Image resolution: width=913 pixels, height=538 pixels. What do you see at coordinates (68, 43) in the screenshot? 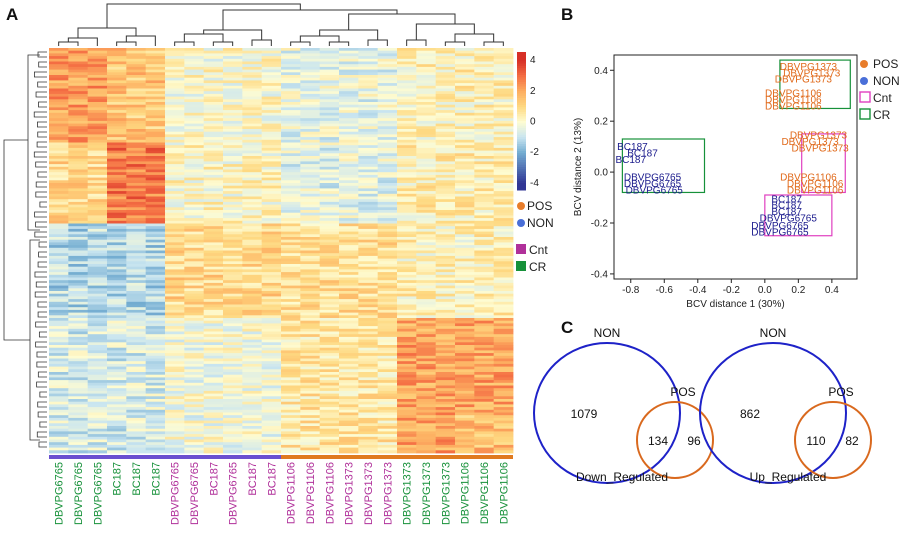
I see `dendrogram-link` at bounding box center [68, 43].